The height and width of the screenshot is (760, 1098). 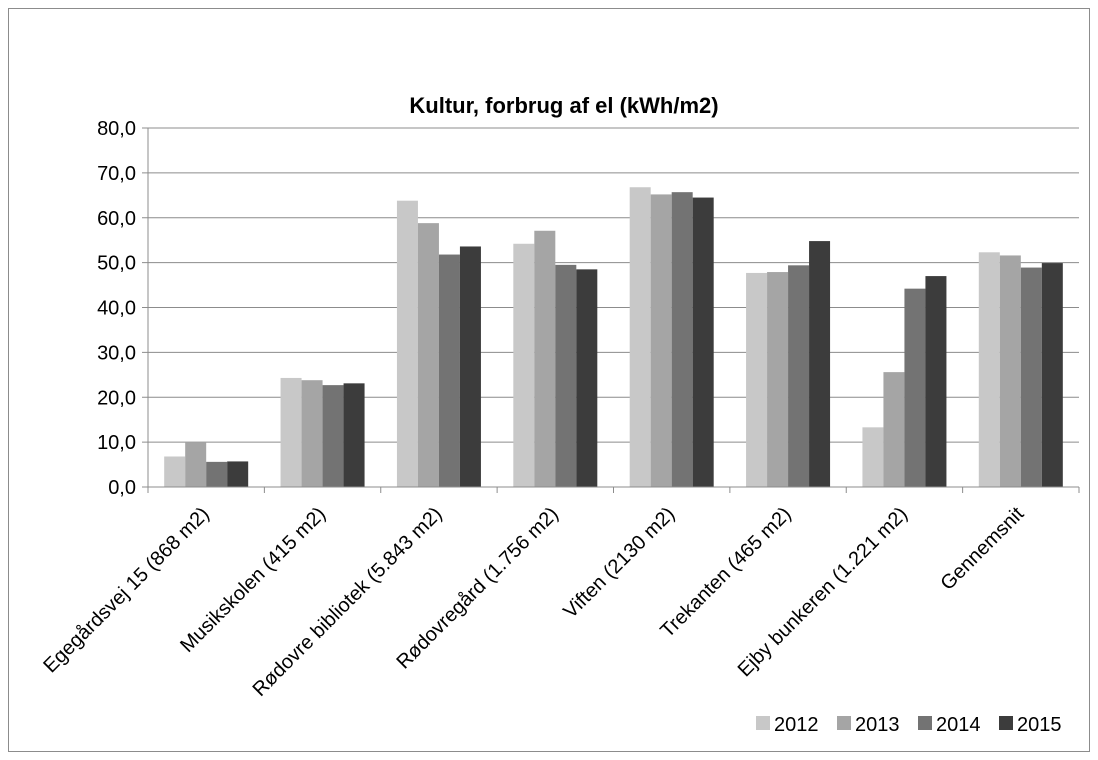 I want to click on y-tick-label: 20,0, so click(x=116, y=398).